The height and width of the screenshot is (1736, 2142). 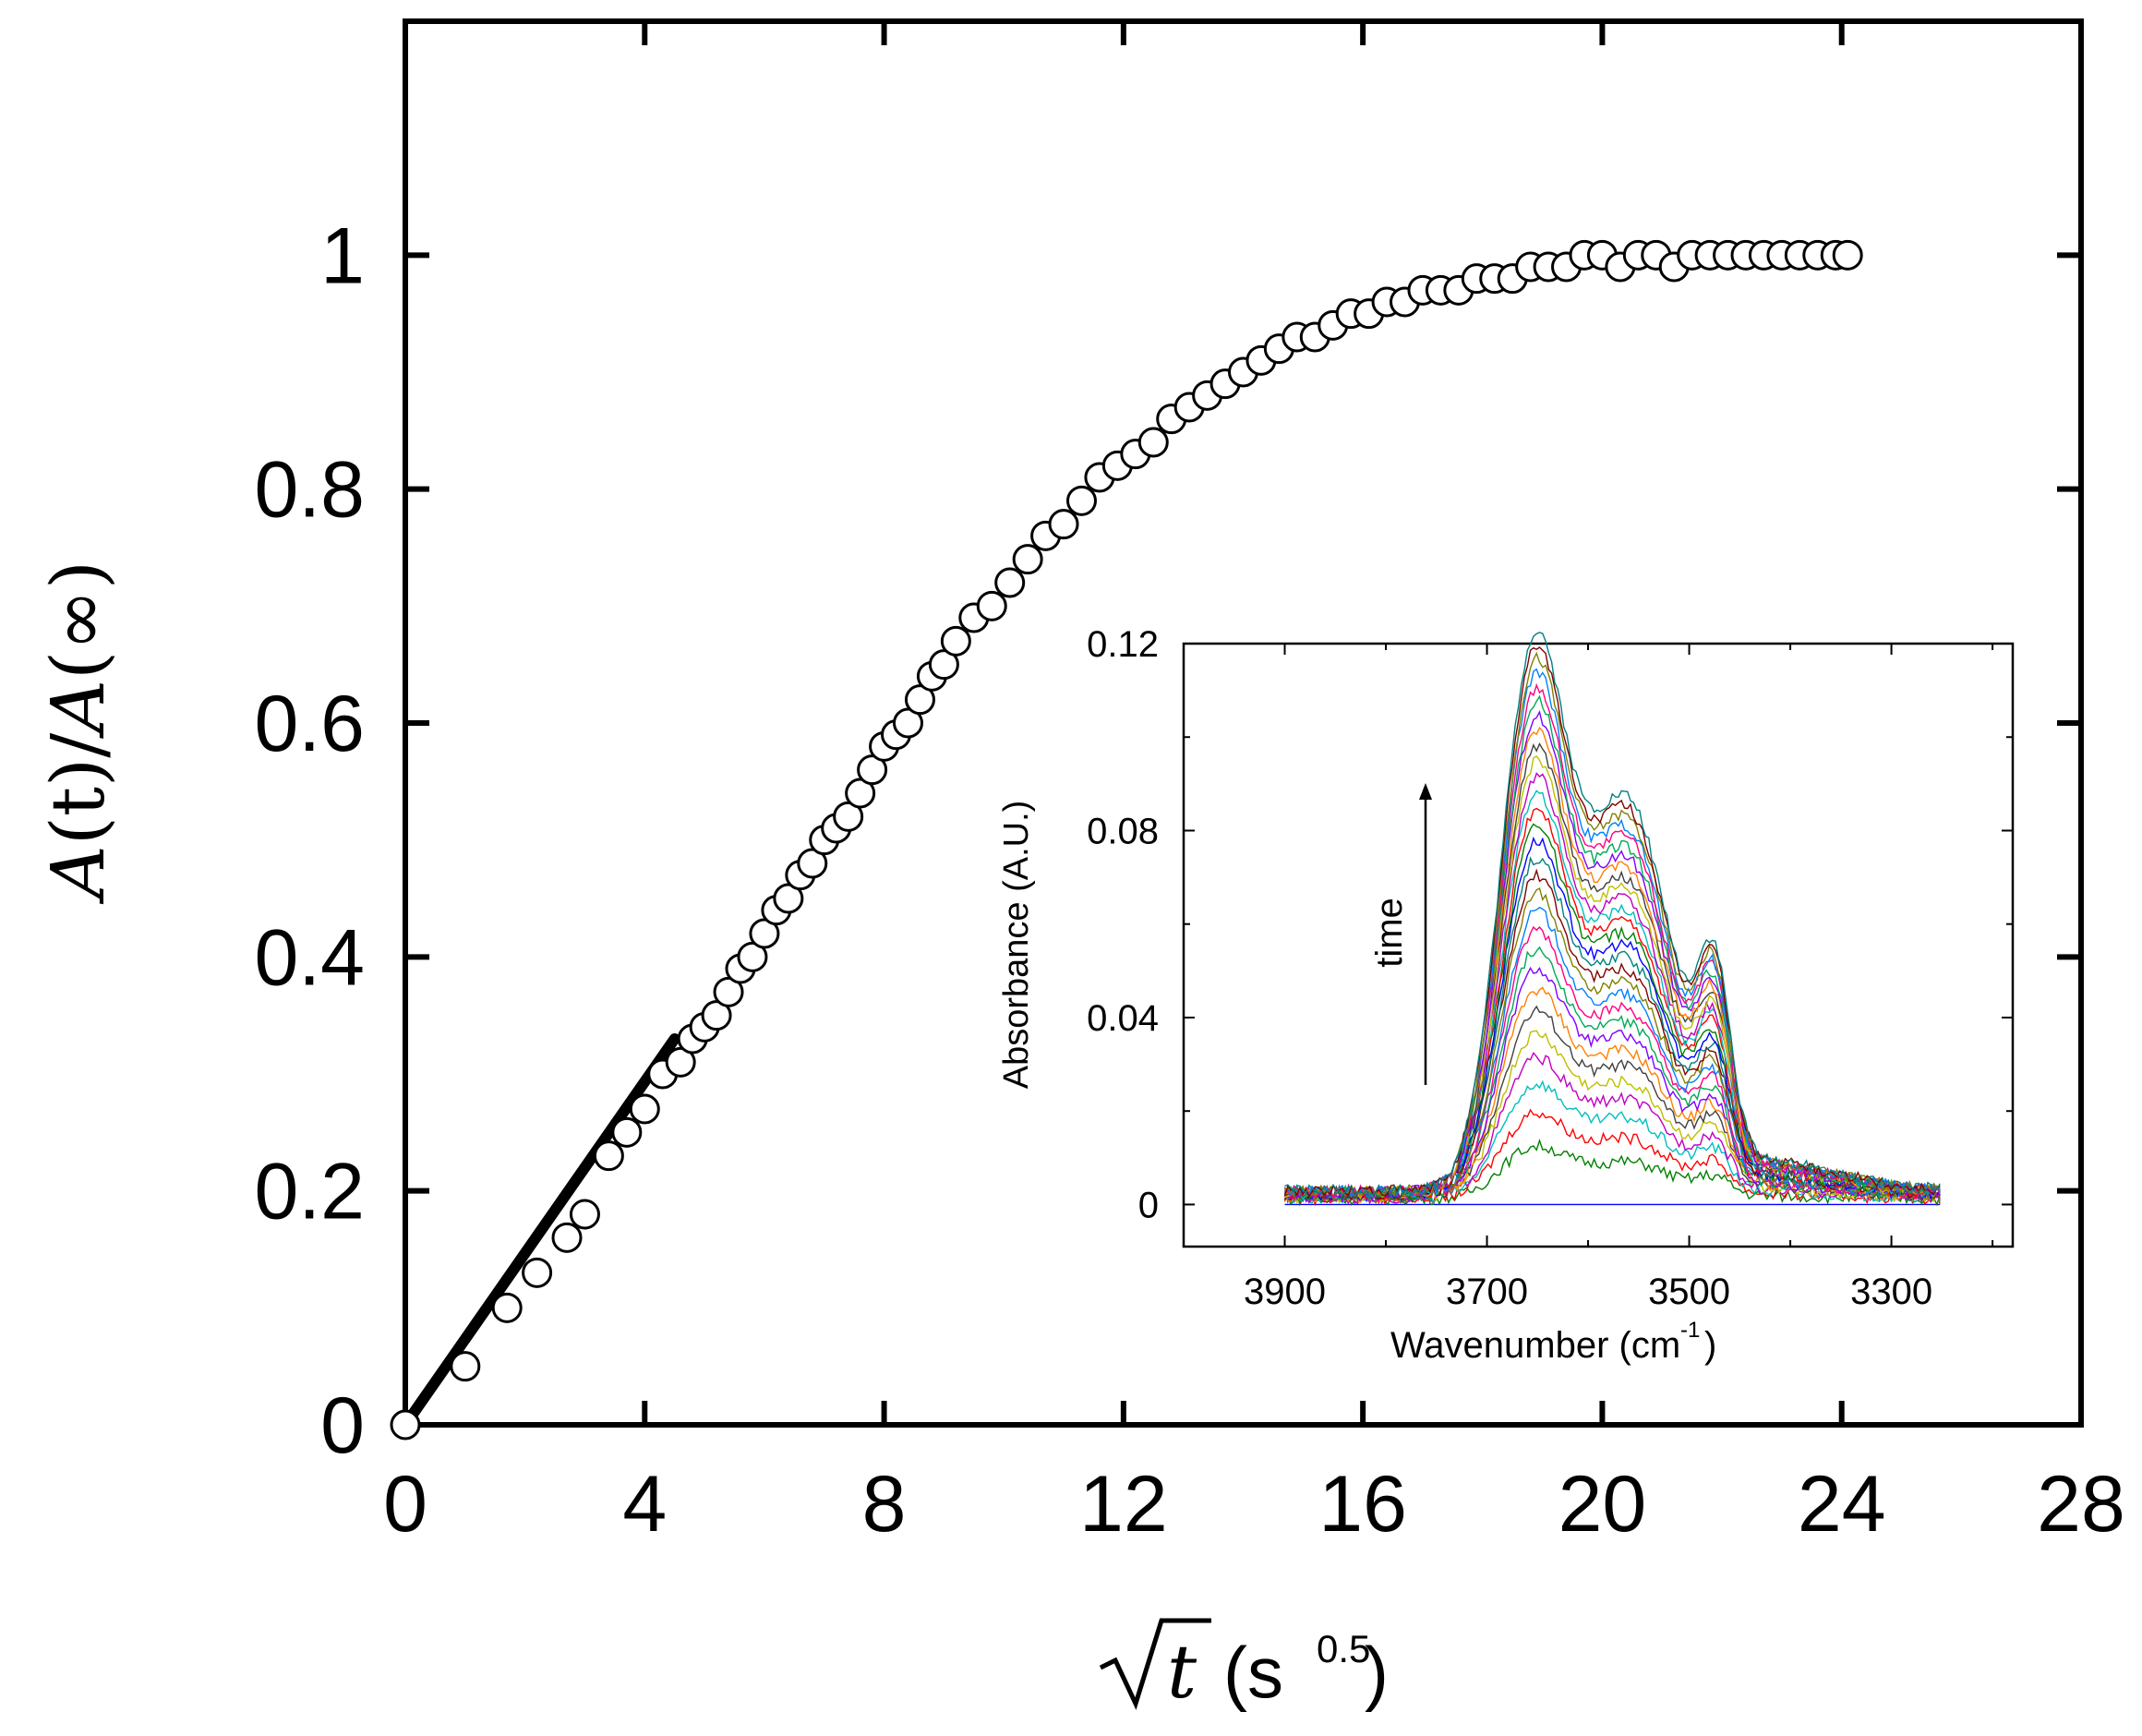 What do you see at coordinates (1362, 1504) in the screenshot?
I see `x-tick-label: 16` at bounding box center [1362, 1504].